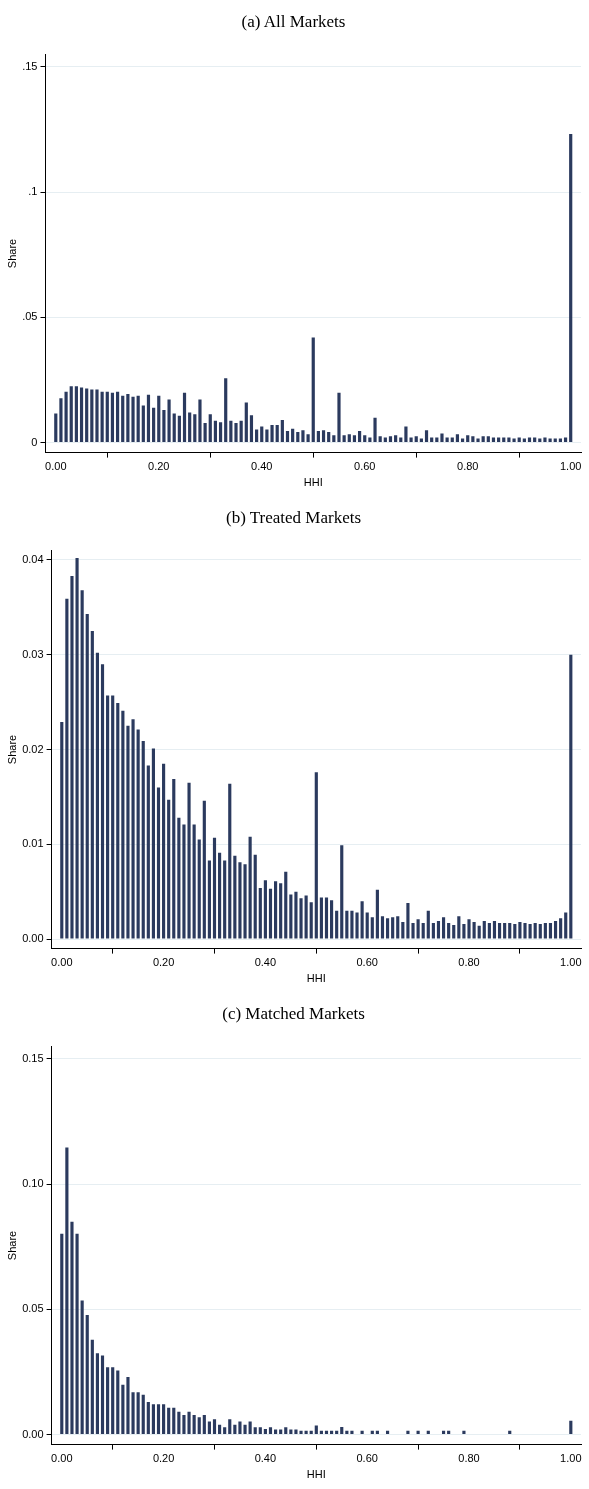 This screenshot has width=589, height=1489. I want to click on y-tick-label: 0.02, so click(33, 748).